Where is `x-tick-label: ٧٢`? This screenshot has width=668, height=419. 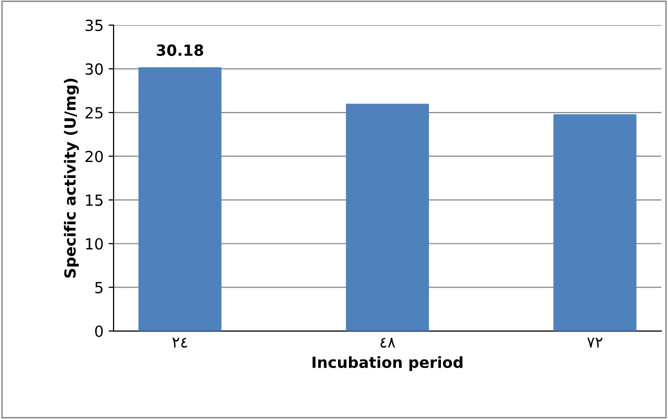 x-tick-label: ٧٢ is located at coordinates (594, 343).